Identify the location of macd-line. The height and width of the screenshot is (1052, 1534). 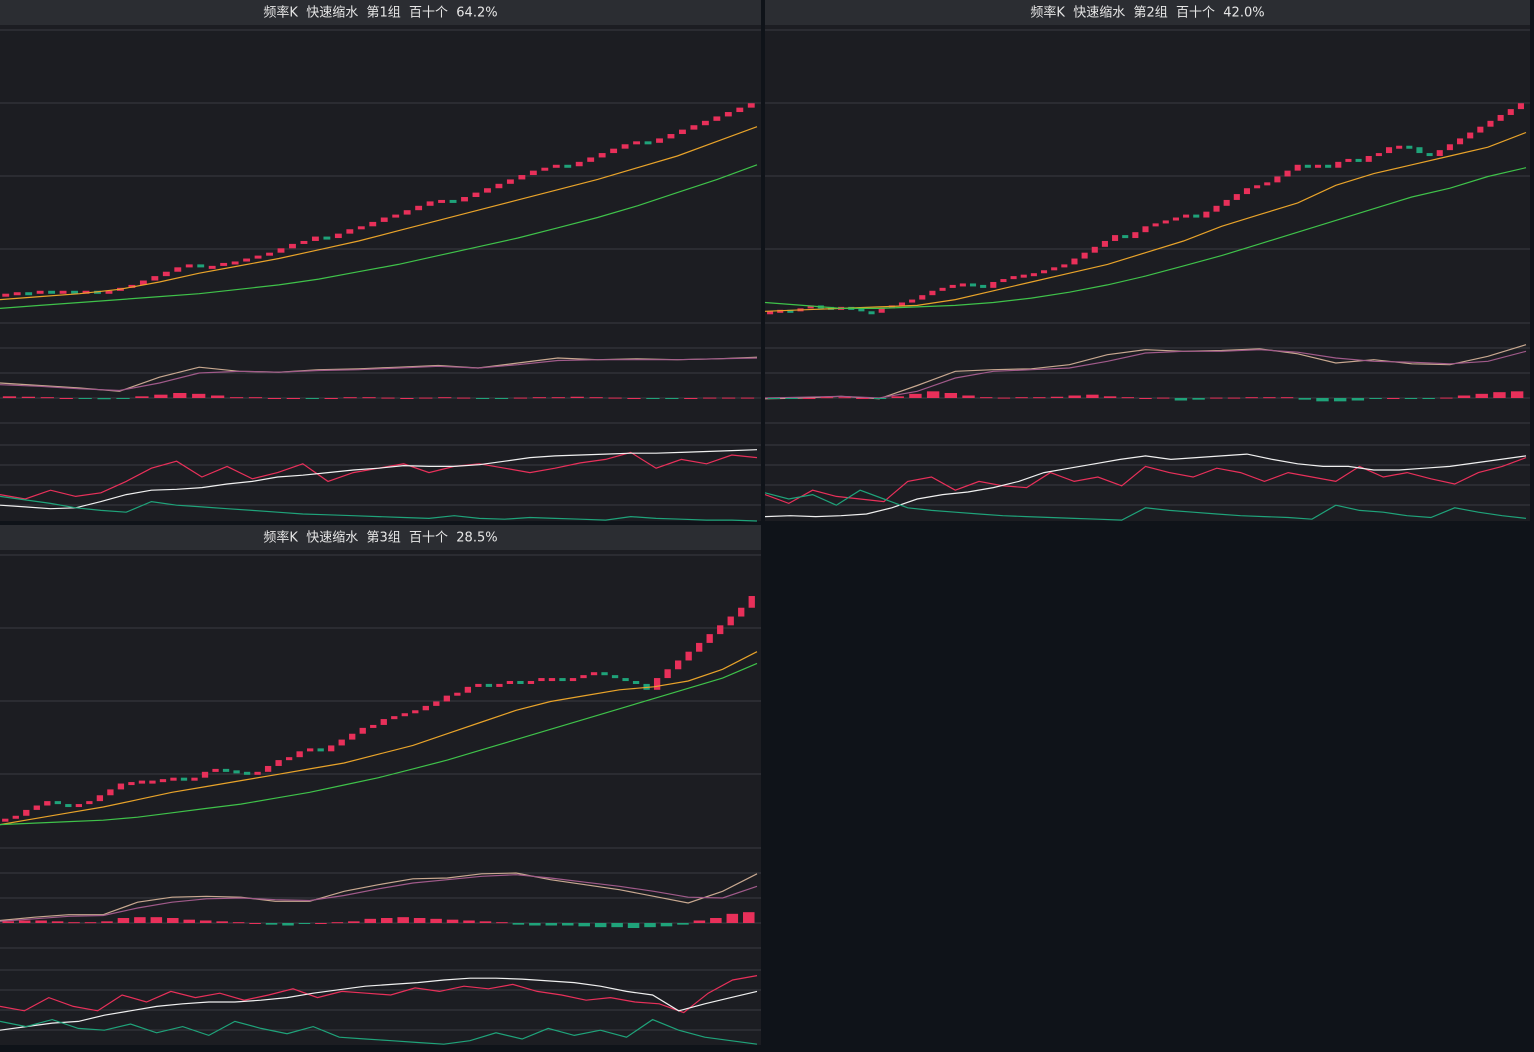
(379, 898).